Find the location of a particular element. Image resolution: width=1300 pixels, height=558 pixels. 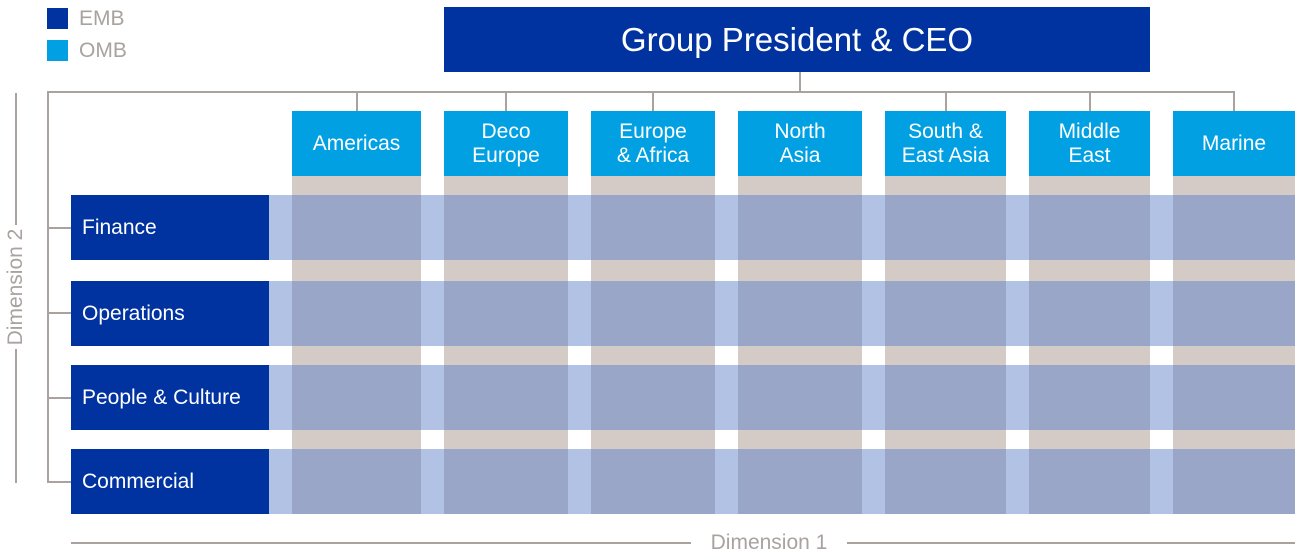

function-label: Commercial is located at coordinates (138, 481).